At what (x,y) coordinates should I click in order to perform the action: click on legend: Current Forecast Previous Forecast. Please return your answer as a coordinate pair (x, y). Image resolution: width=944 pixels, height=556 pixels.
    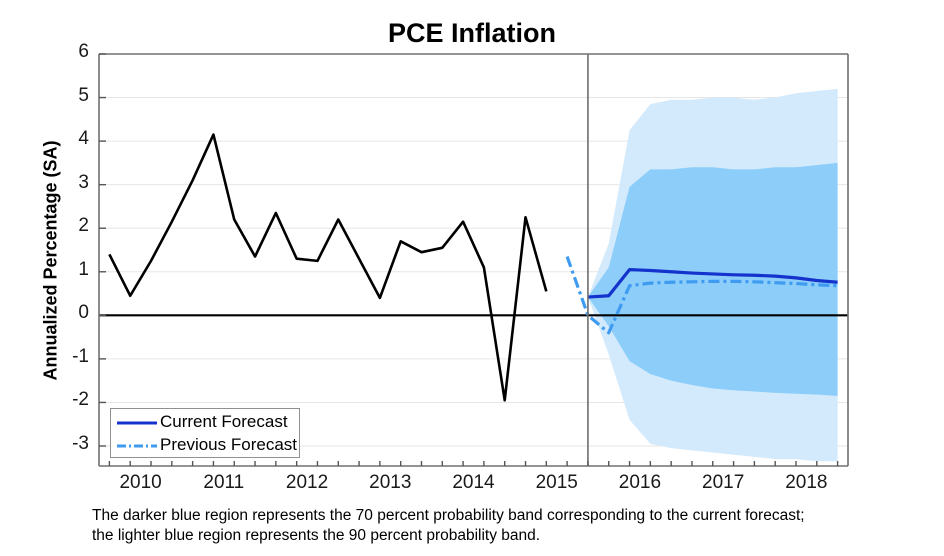
    Looking at the image, I should click on (205, 433).